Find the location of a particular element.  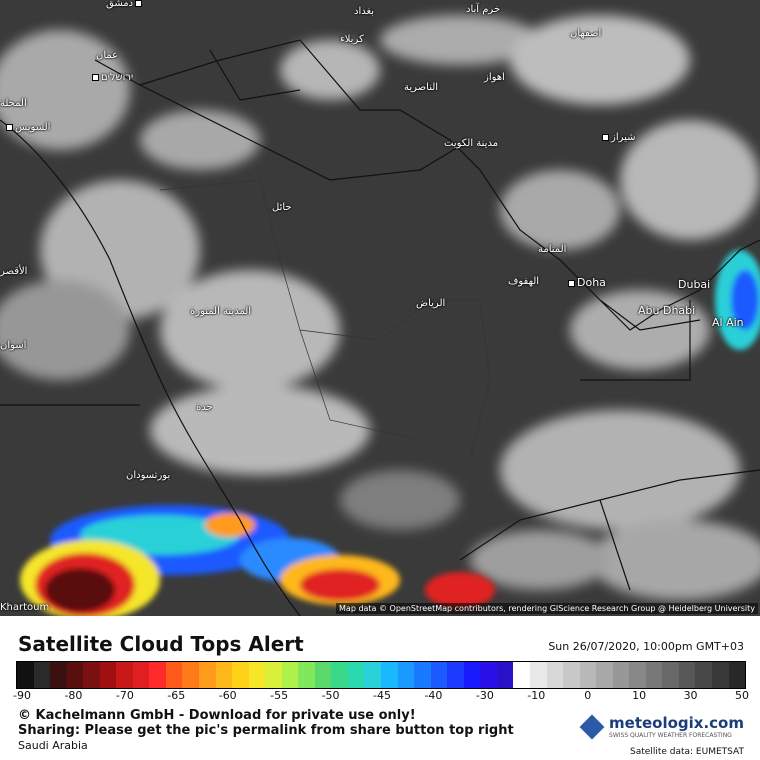

scale-tick-label: 0 is located at coordinates (588, 695).